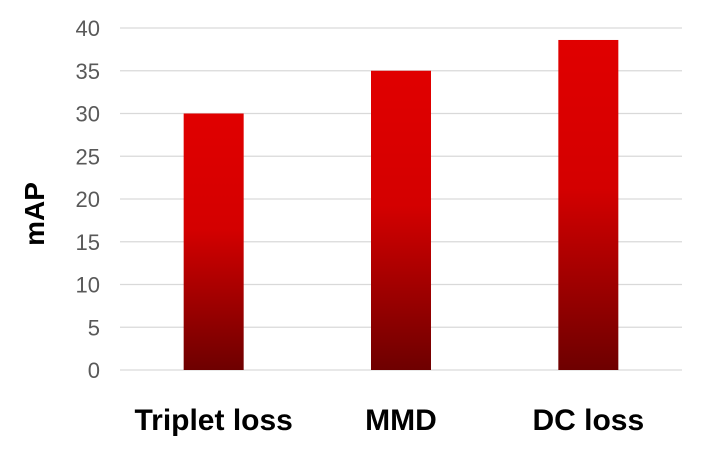 Image resolution: width=710 pixels, height=456 pixels. I want to click on x-axis-categories: Triplet loss MMD DC loss, so click(389, 420).